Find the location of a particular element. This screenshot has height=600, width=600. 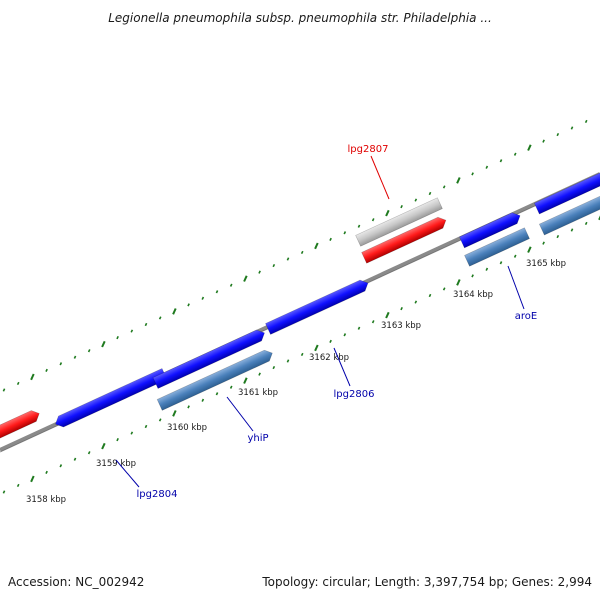

gene-label: lpg2807 is located at coordinates (368, 149).